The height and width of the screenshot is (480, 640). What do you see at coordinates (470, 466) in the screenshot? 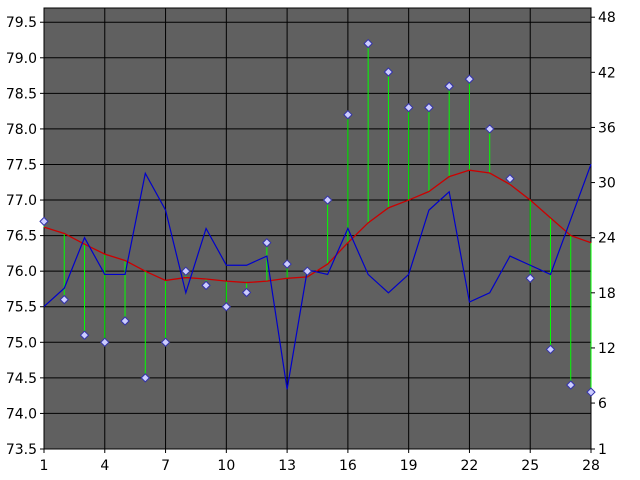
I see `x-tick-label: 22` at bounding box center [470, 466].